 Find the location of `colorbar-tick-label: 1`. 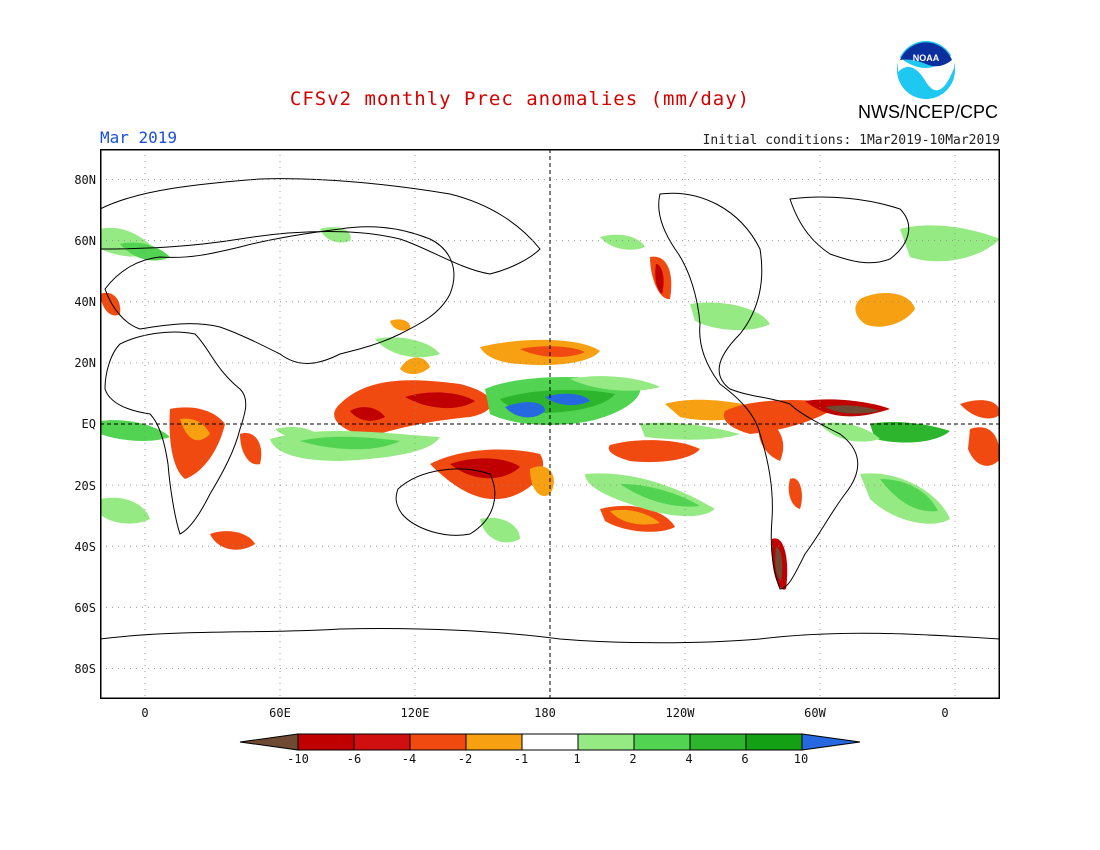

colorbar-tick-label: 1 is located at coordinates (577, 759).